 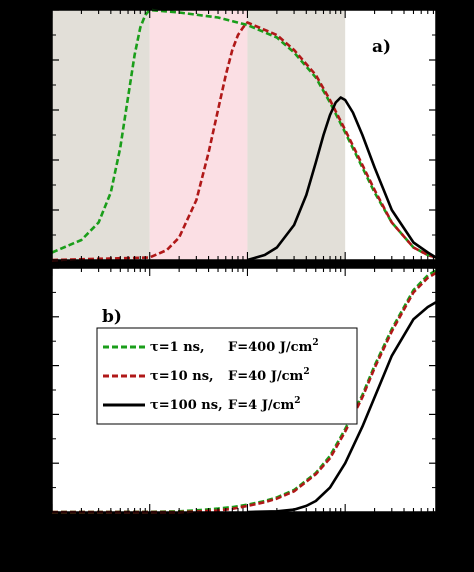 What do you see at coordinates (35, 415) in the screenshot?
I see `panel-b-ytick-label: 0.4` at bounding box center [35, 415].